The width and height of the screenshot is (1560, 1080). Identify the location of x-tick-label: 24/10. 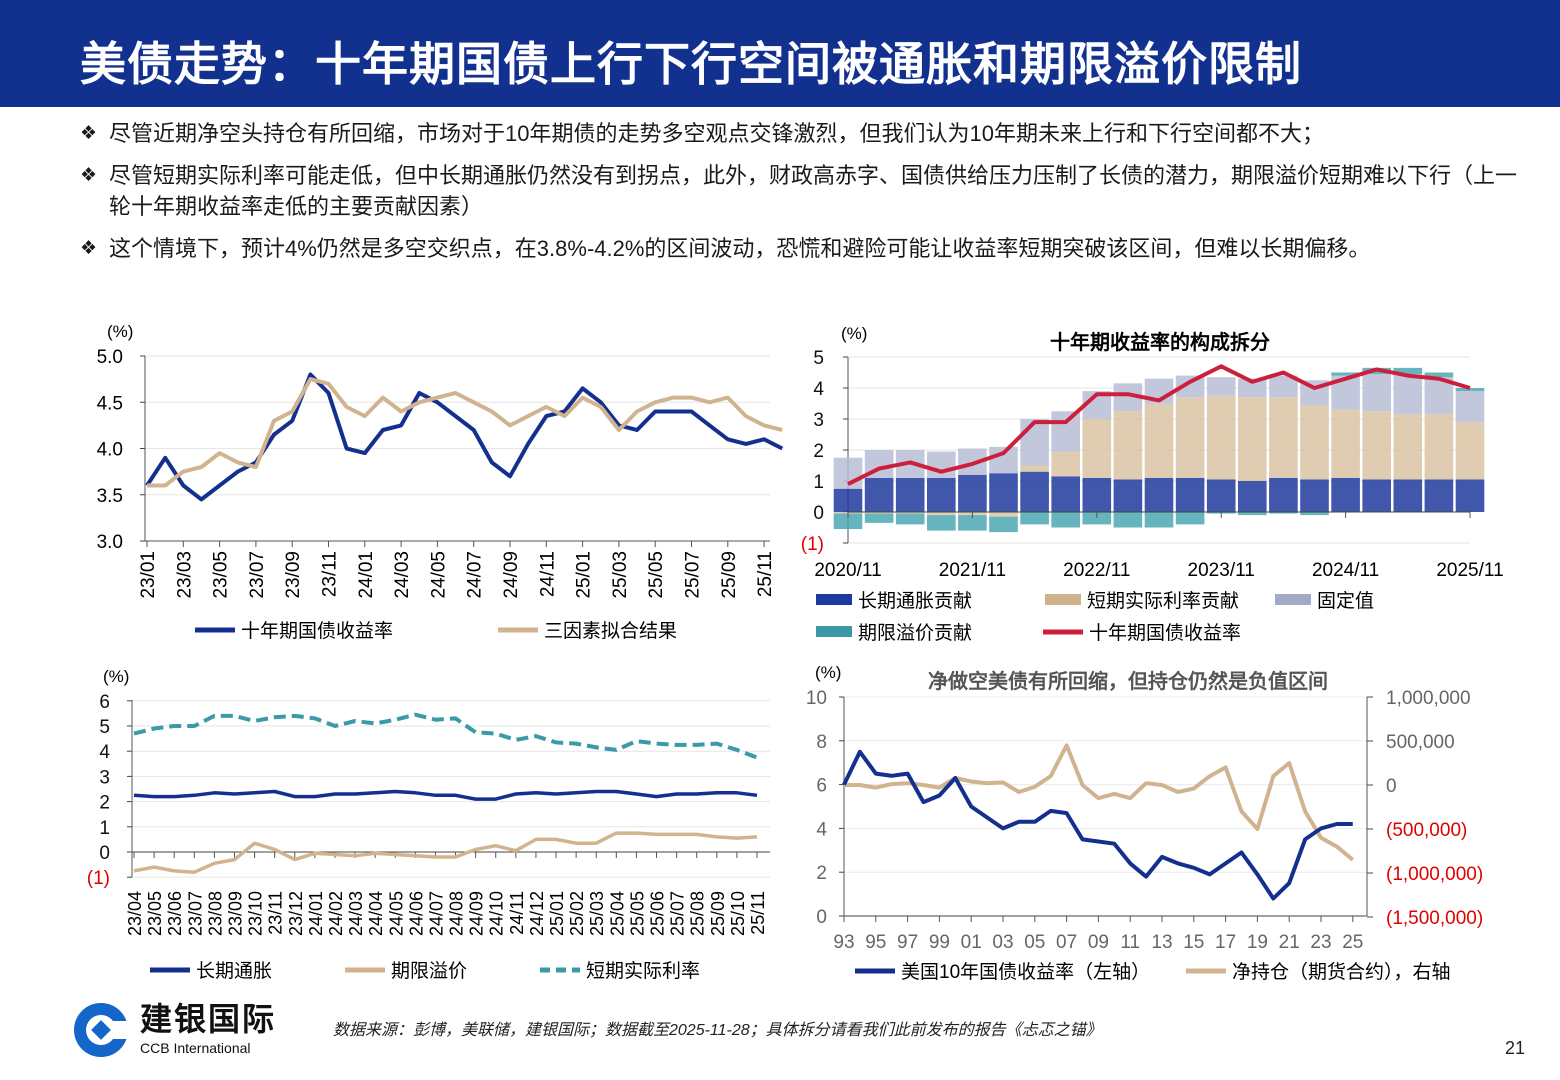
(497, 913).